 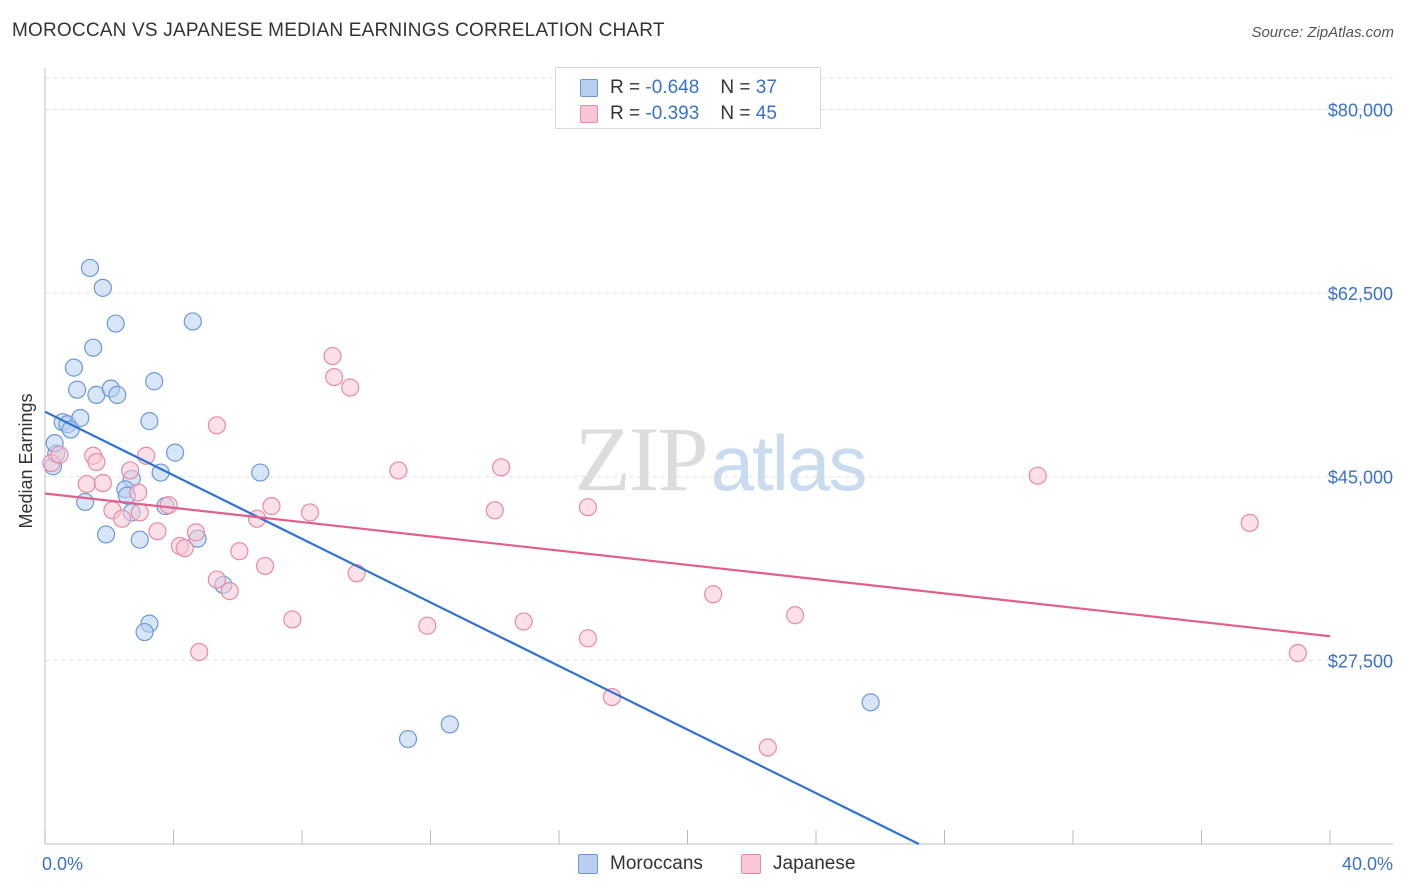 I want to click on source-label: Source: ZipAtlas.com, so click(x=1322, y=32).